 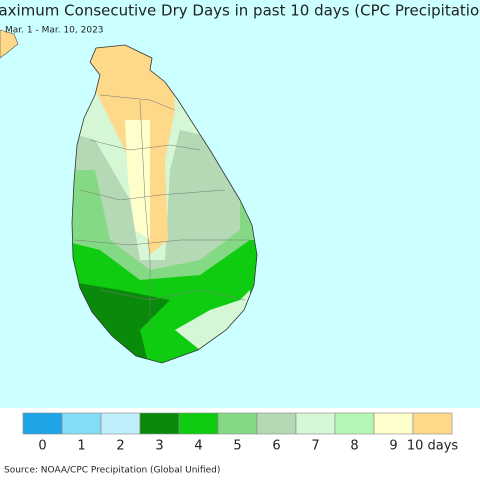 I want to click on legend-label: 9, so click(x=393, y=446).